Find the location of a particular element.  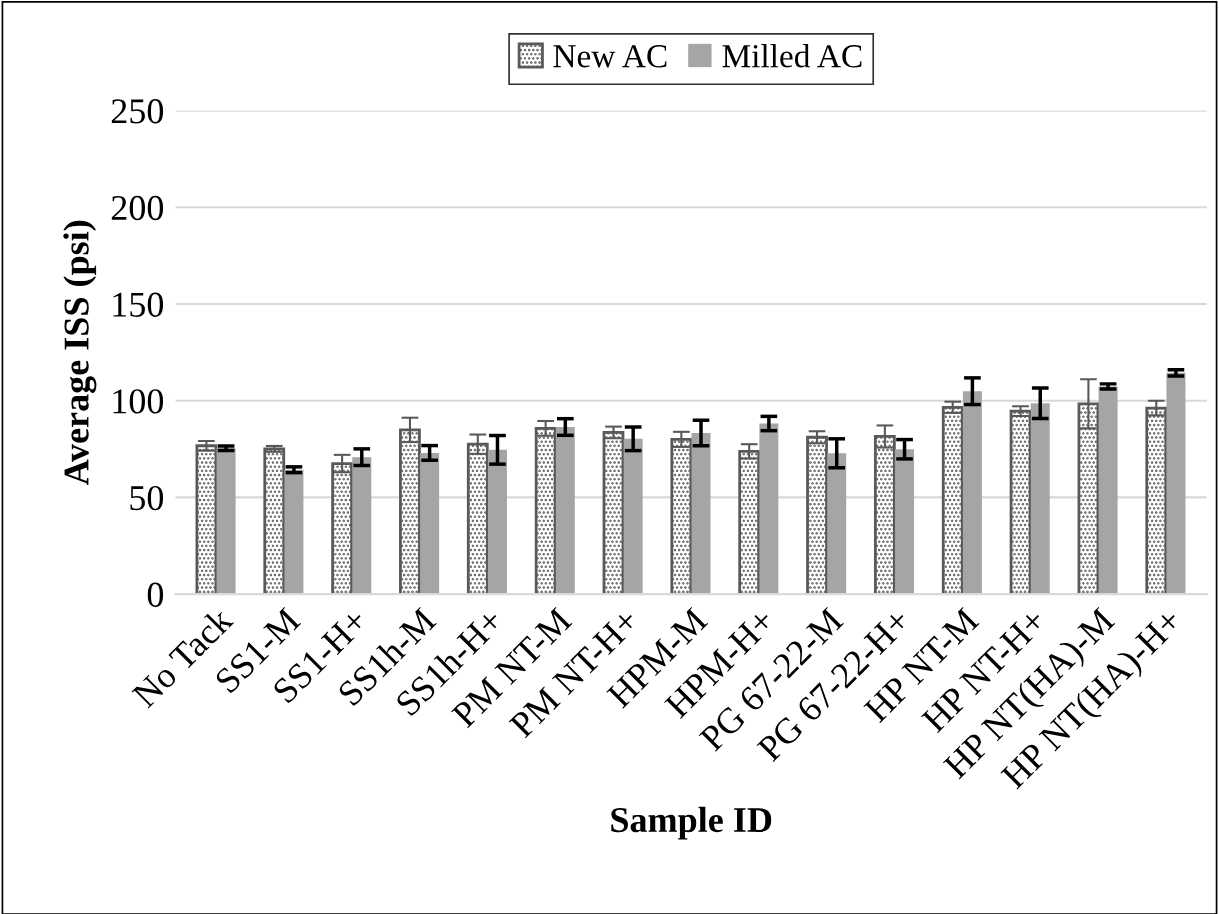

legend-label: New AC is located at coordinates (610, 56).